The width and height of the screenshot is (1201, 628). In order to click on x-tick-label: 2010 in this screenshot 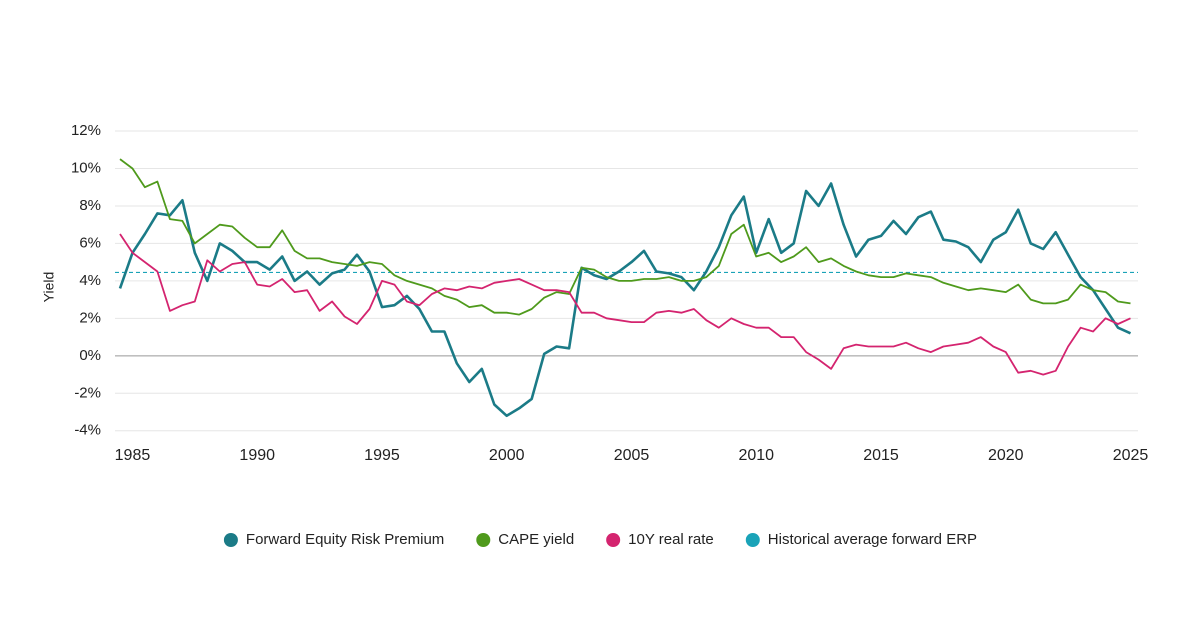, I will do `click(756, 455)`.